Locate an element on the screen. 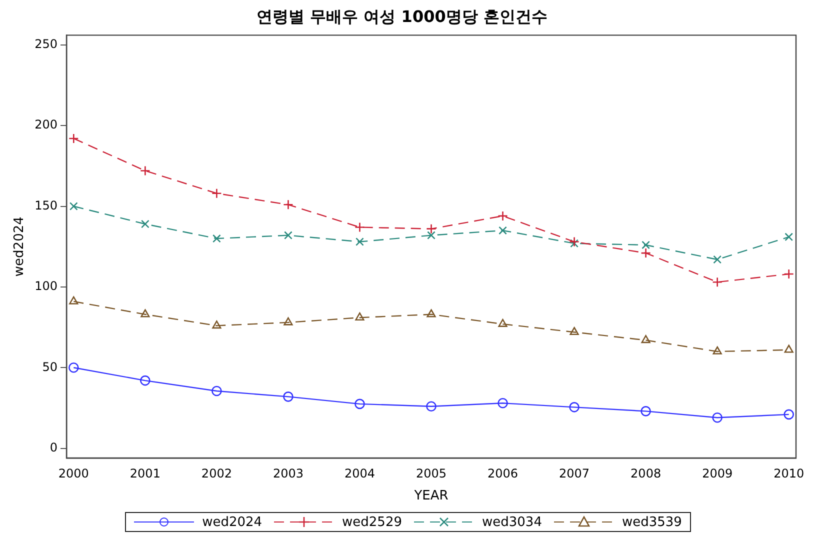 The height and width of the screenshot is (548, 816). legend-label: wed2024 is located at coordinates (232, 522).